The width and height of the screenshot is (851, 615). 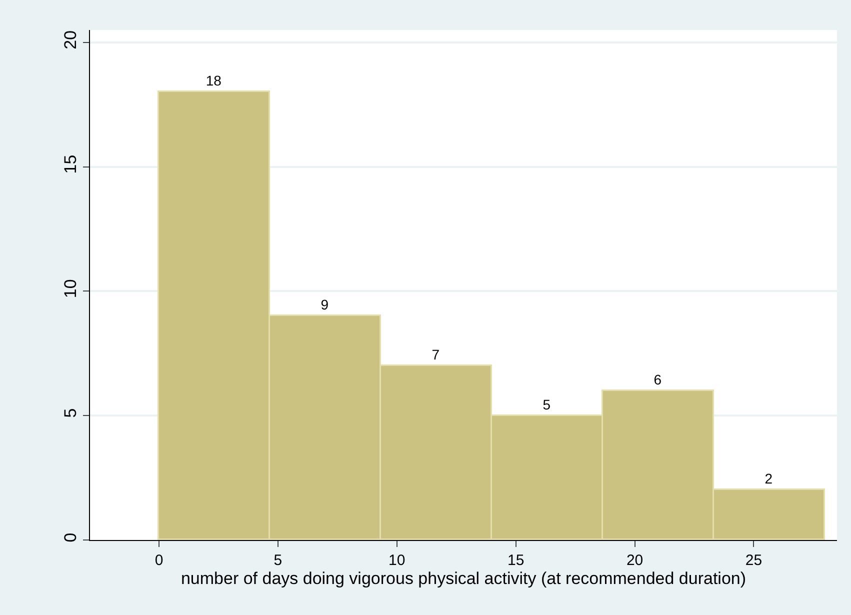 I want to click on x-axis-title: number of days doing vigorous physical activity (at recommended duration), so click(x=463, y=578).